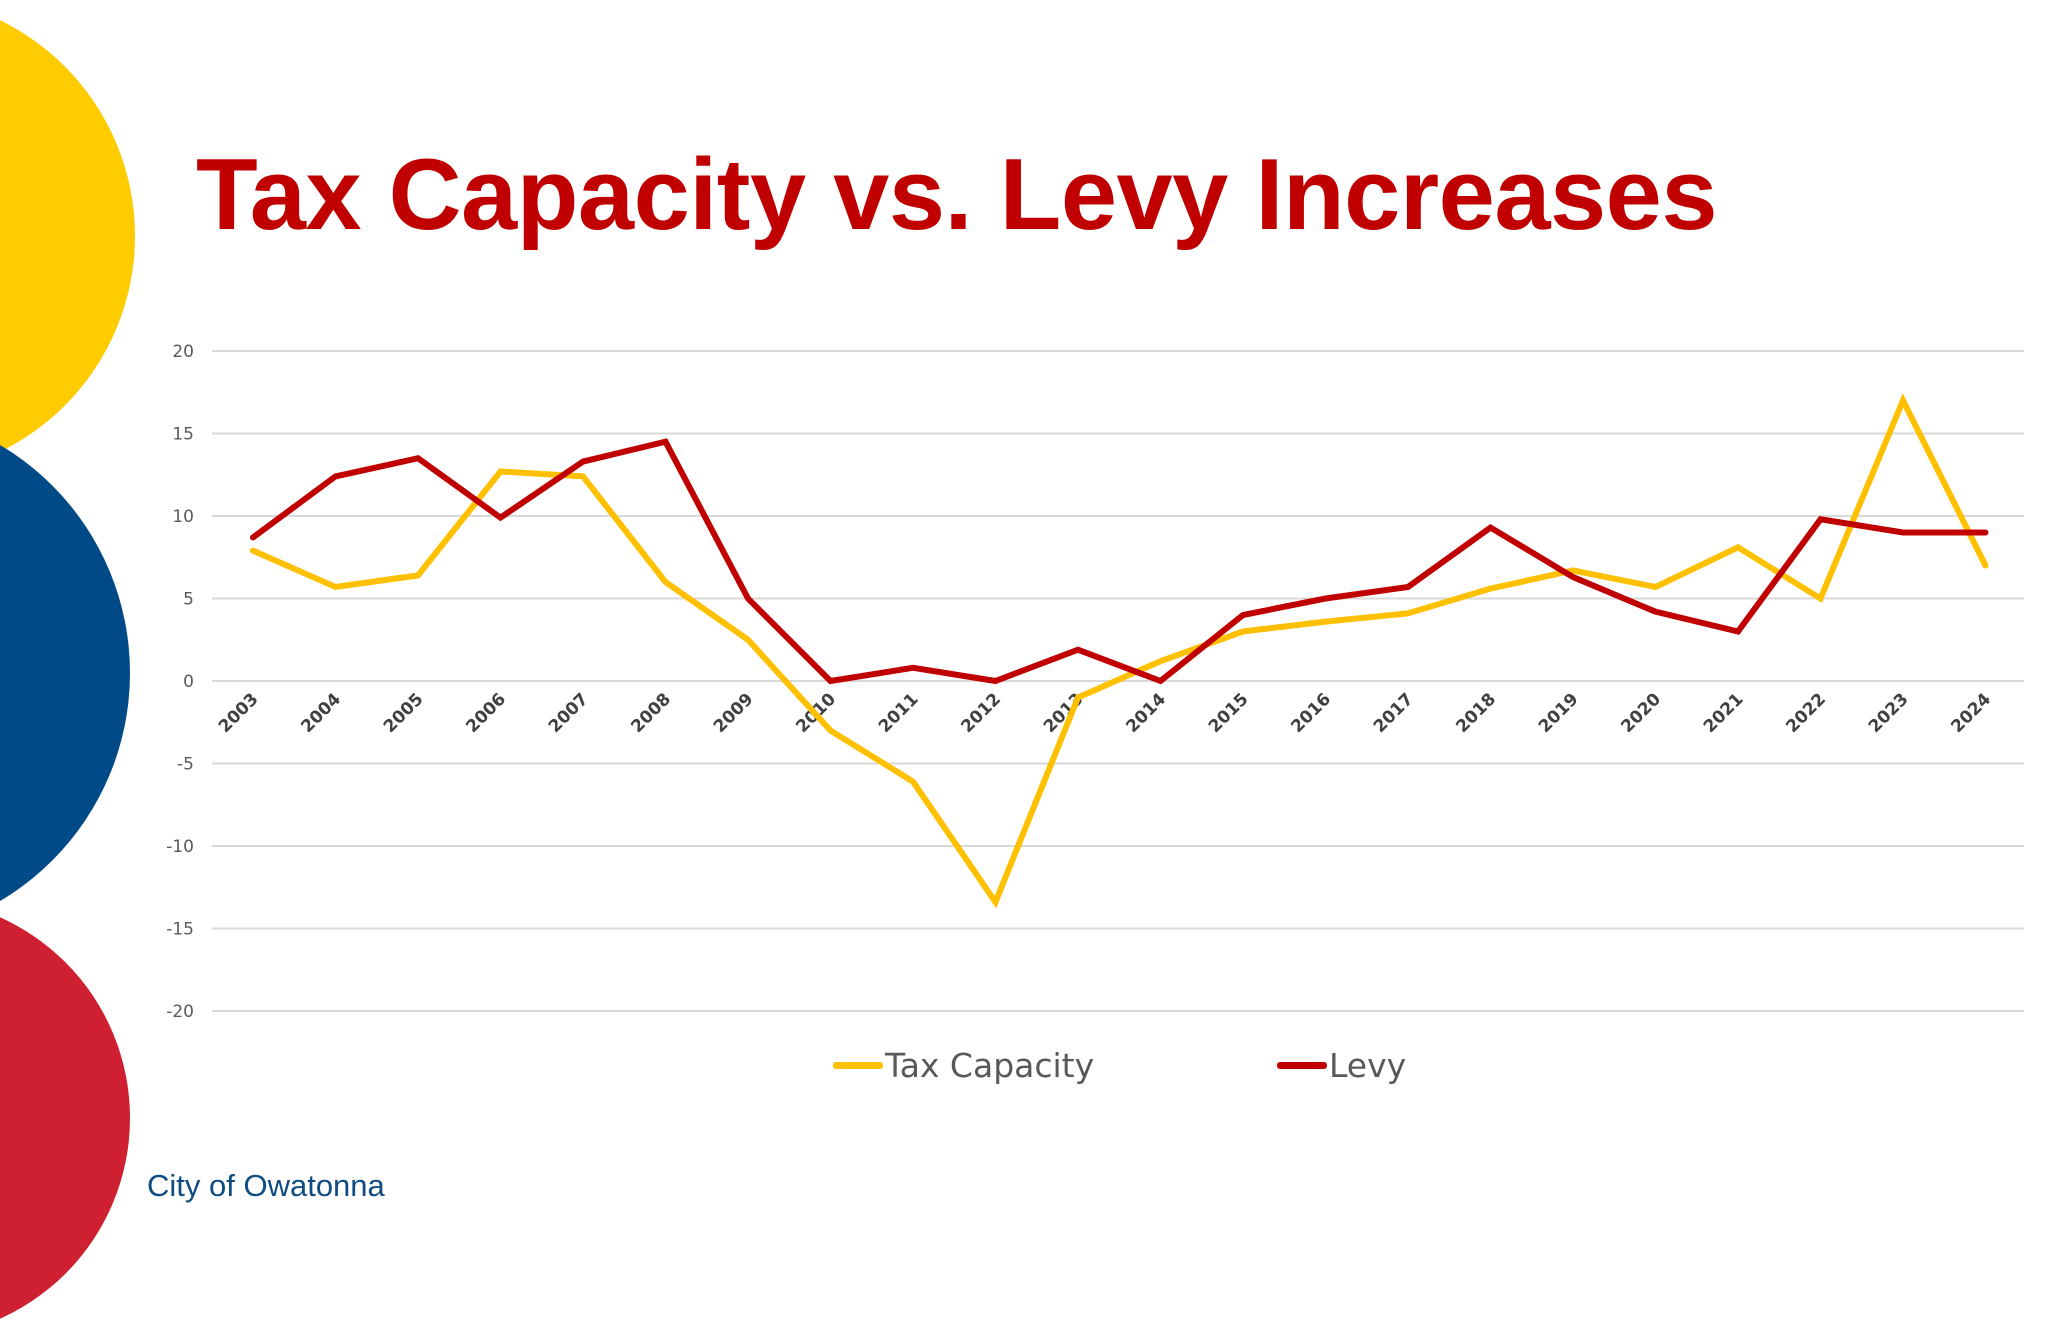 The height and width of the screenshot is (1338, 2047). Describe the element at coordinates (734, 713) in the screenshot. I see `x-tick-label: 2009` at that location.